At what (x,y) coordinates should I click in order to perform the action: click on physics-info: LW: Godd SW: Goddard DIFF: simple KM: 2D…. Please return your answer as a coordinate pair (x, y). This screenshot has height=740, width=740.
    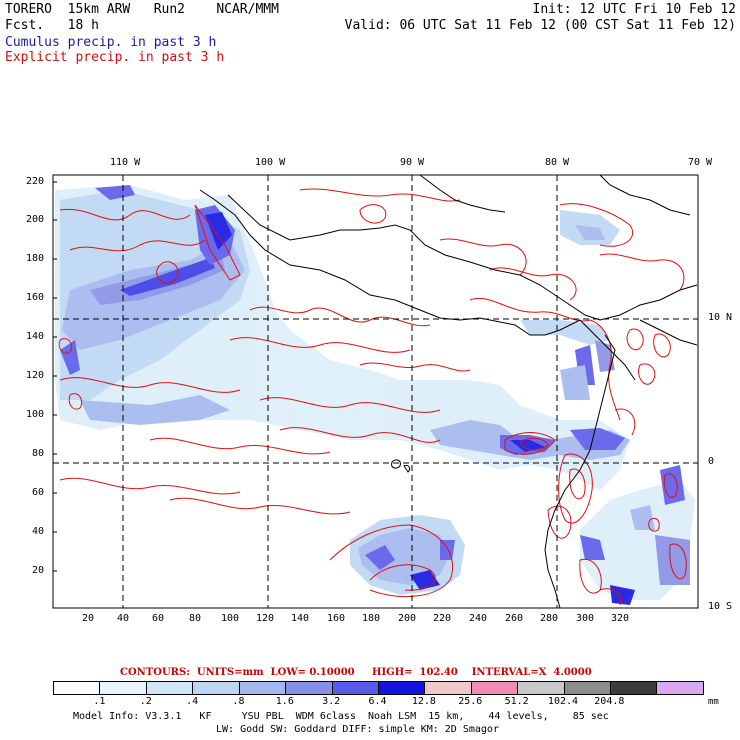
    Looking at the image, I should click on (357, 729).